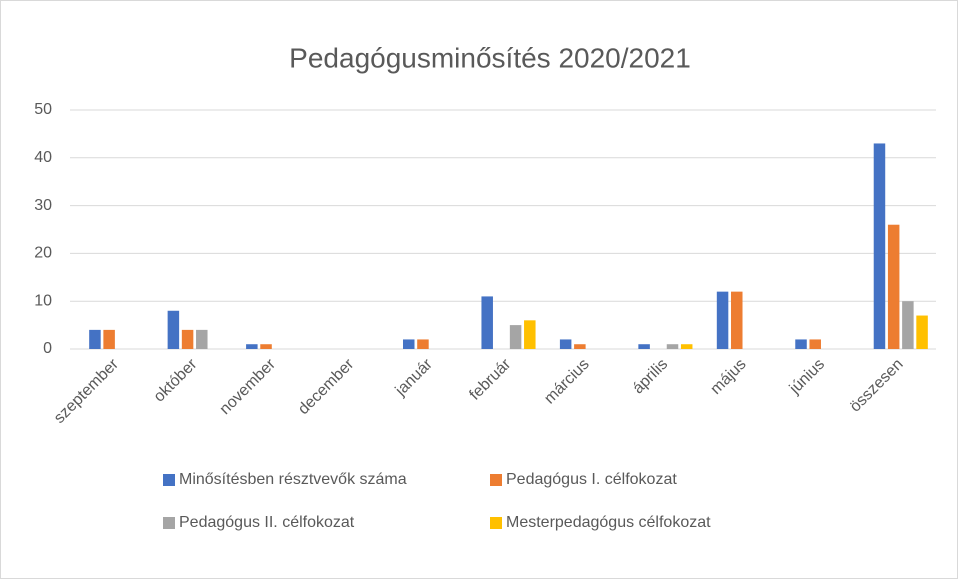 Image resolution: width=958 pixels, height=579 pixels. Describe the element at coordinates (293, 479) in the screenshot. I see `legend-label: Minősítésben résztvevők száma` at that location.